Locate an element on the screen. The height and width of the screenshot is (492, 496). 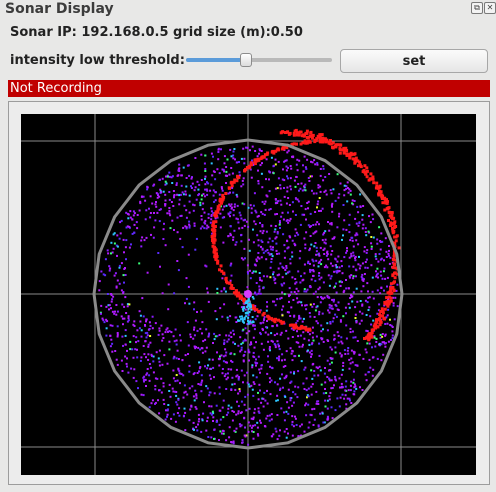
close-icon: ✕ is located at coordinates (490, 8).